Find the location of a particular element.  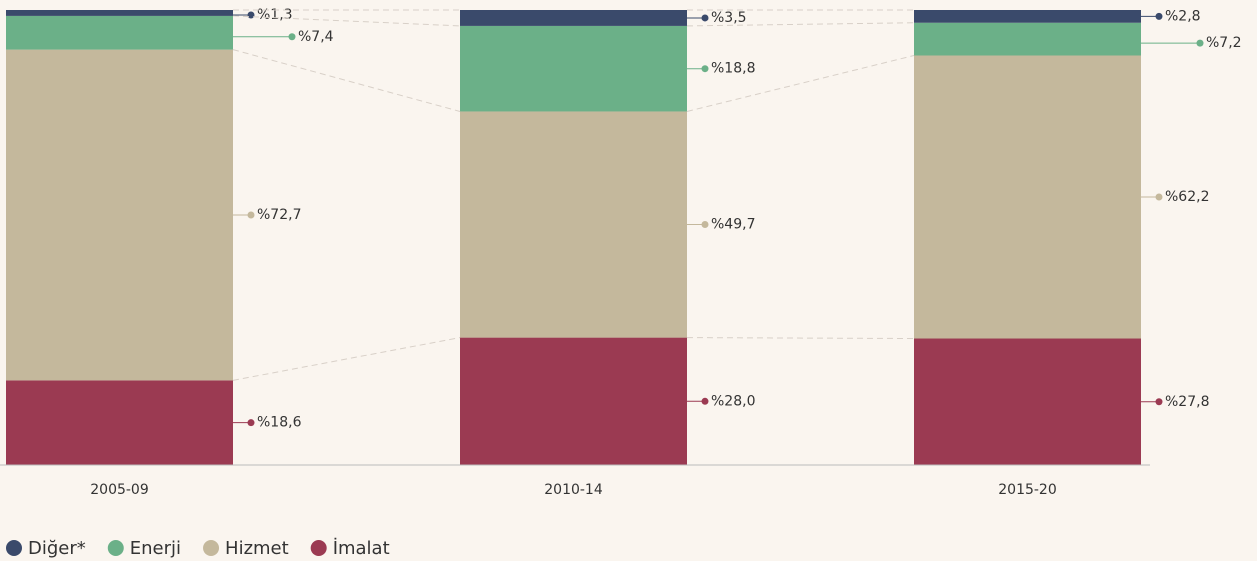

legend-label: İmalat is located at coordinates (361, 548).